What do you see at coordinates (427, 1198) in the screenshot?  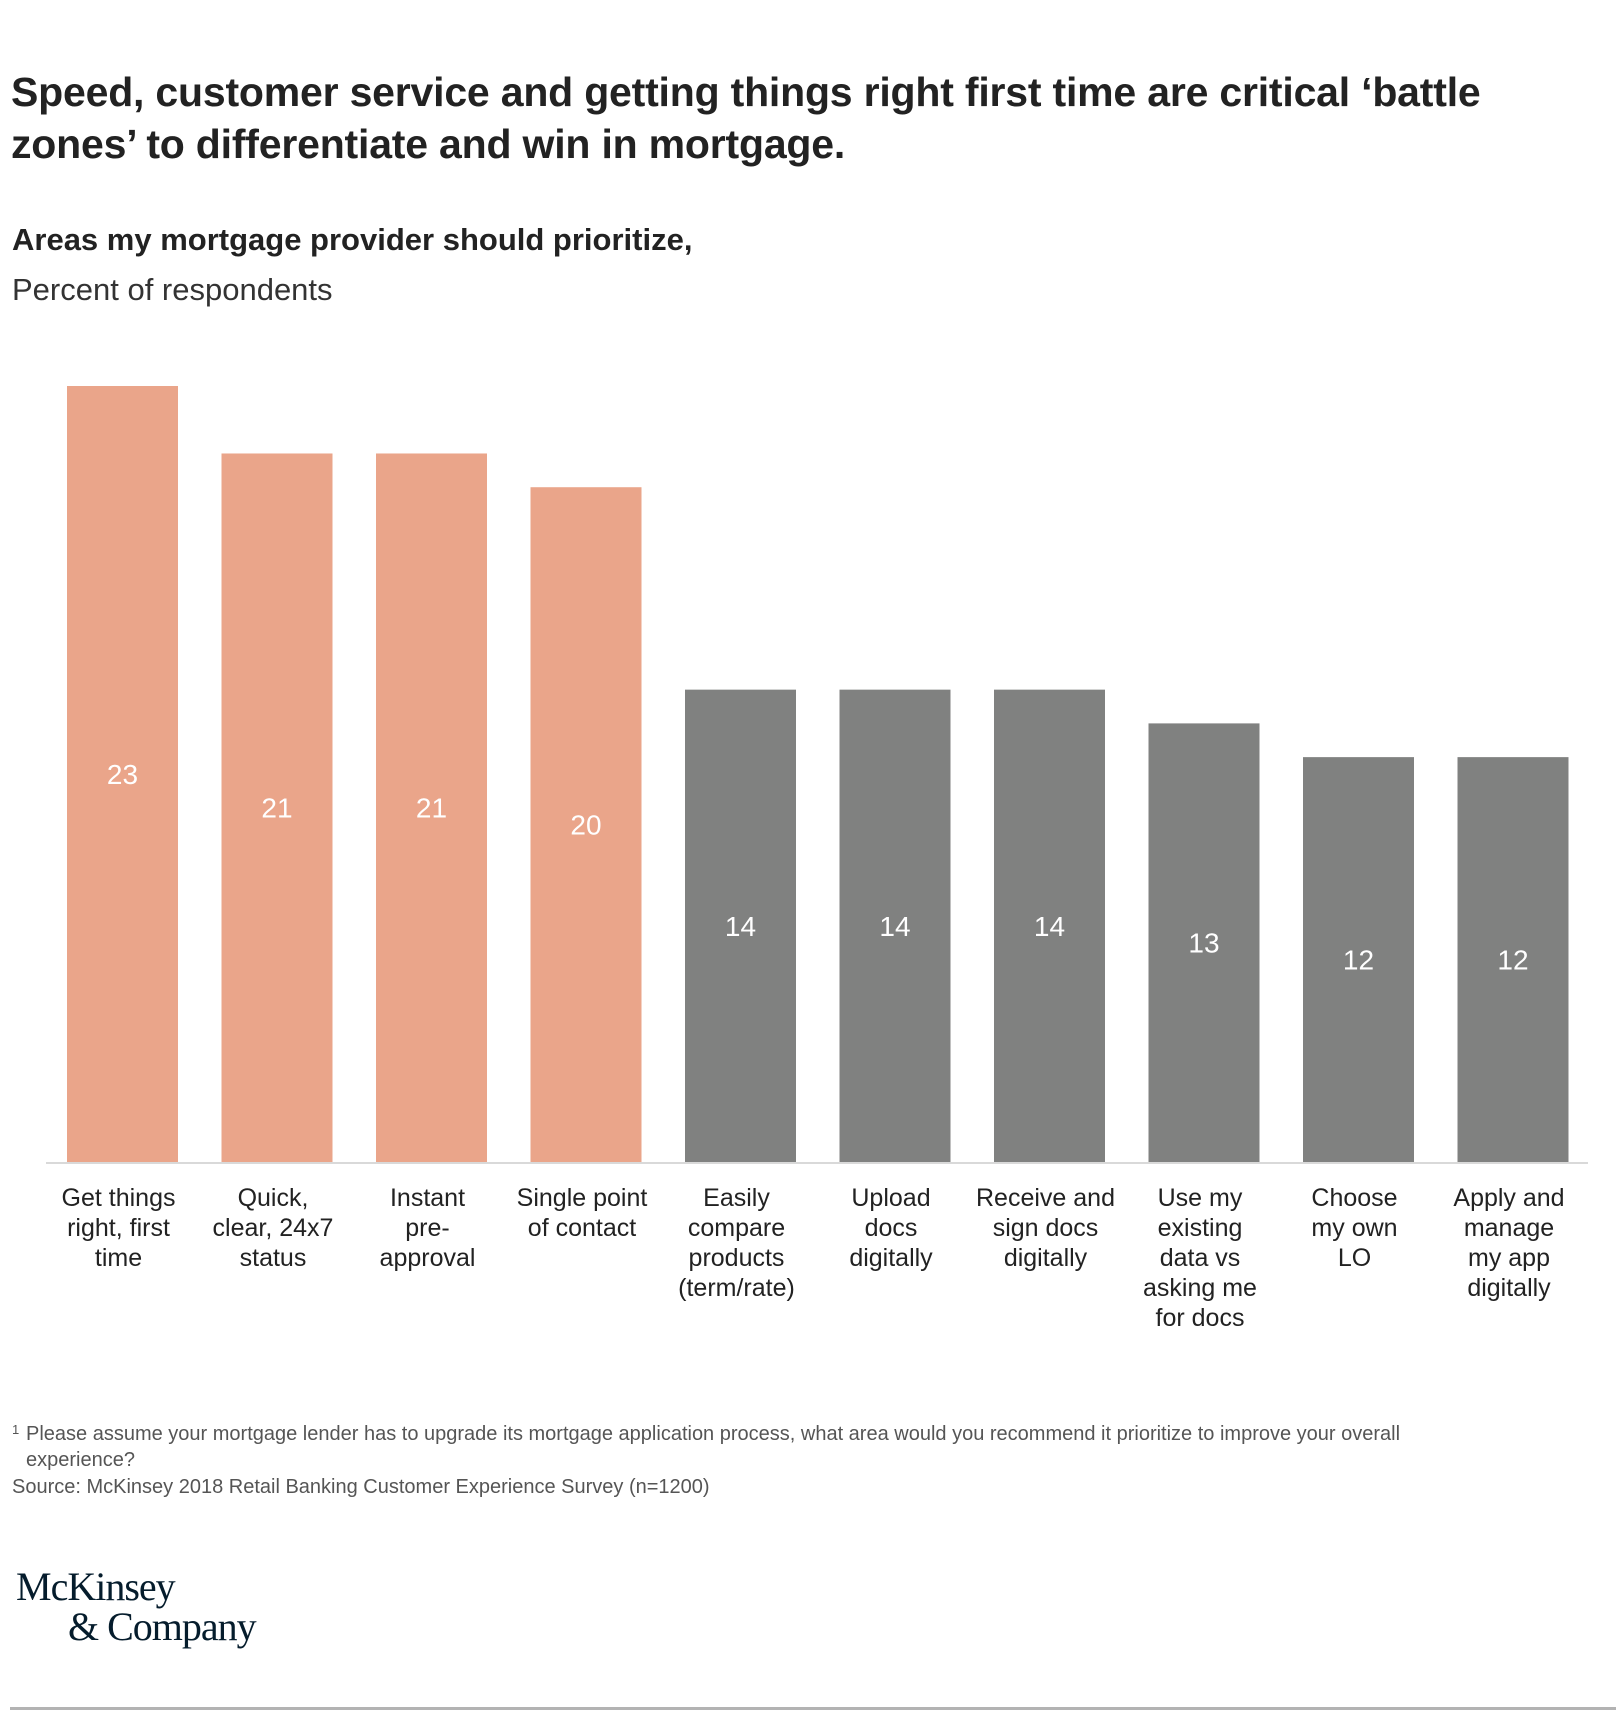 I see `category-label-line: Instant` at bounding box center [427, 1198].